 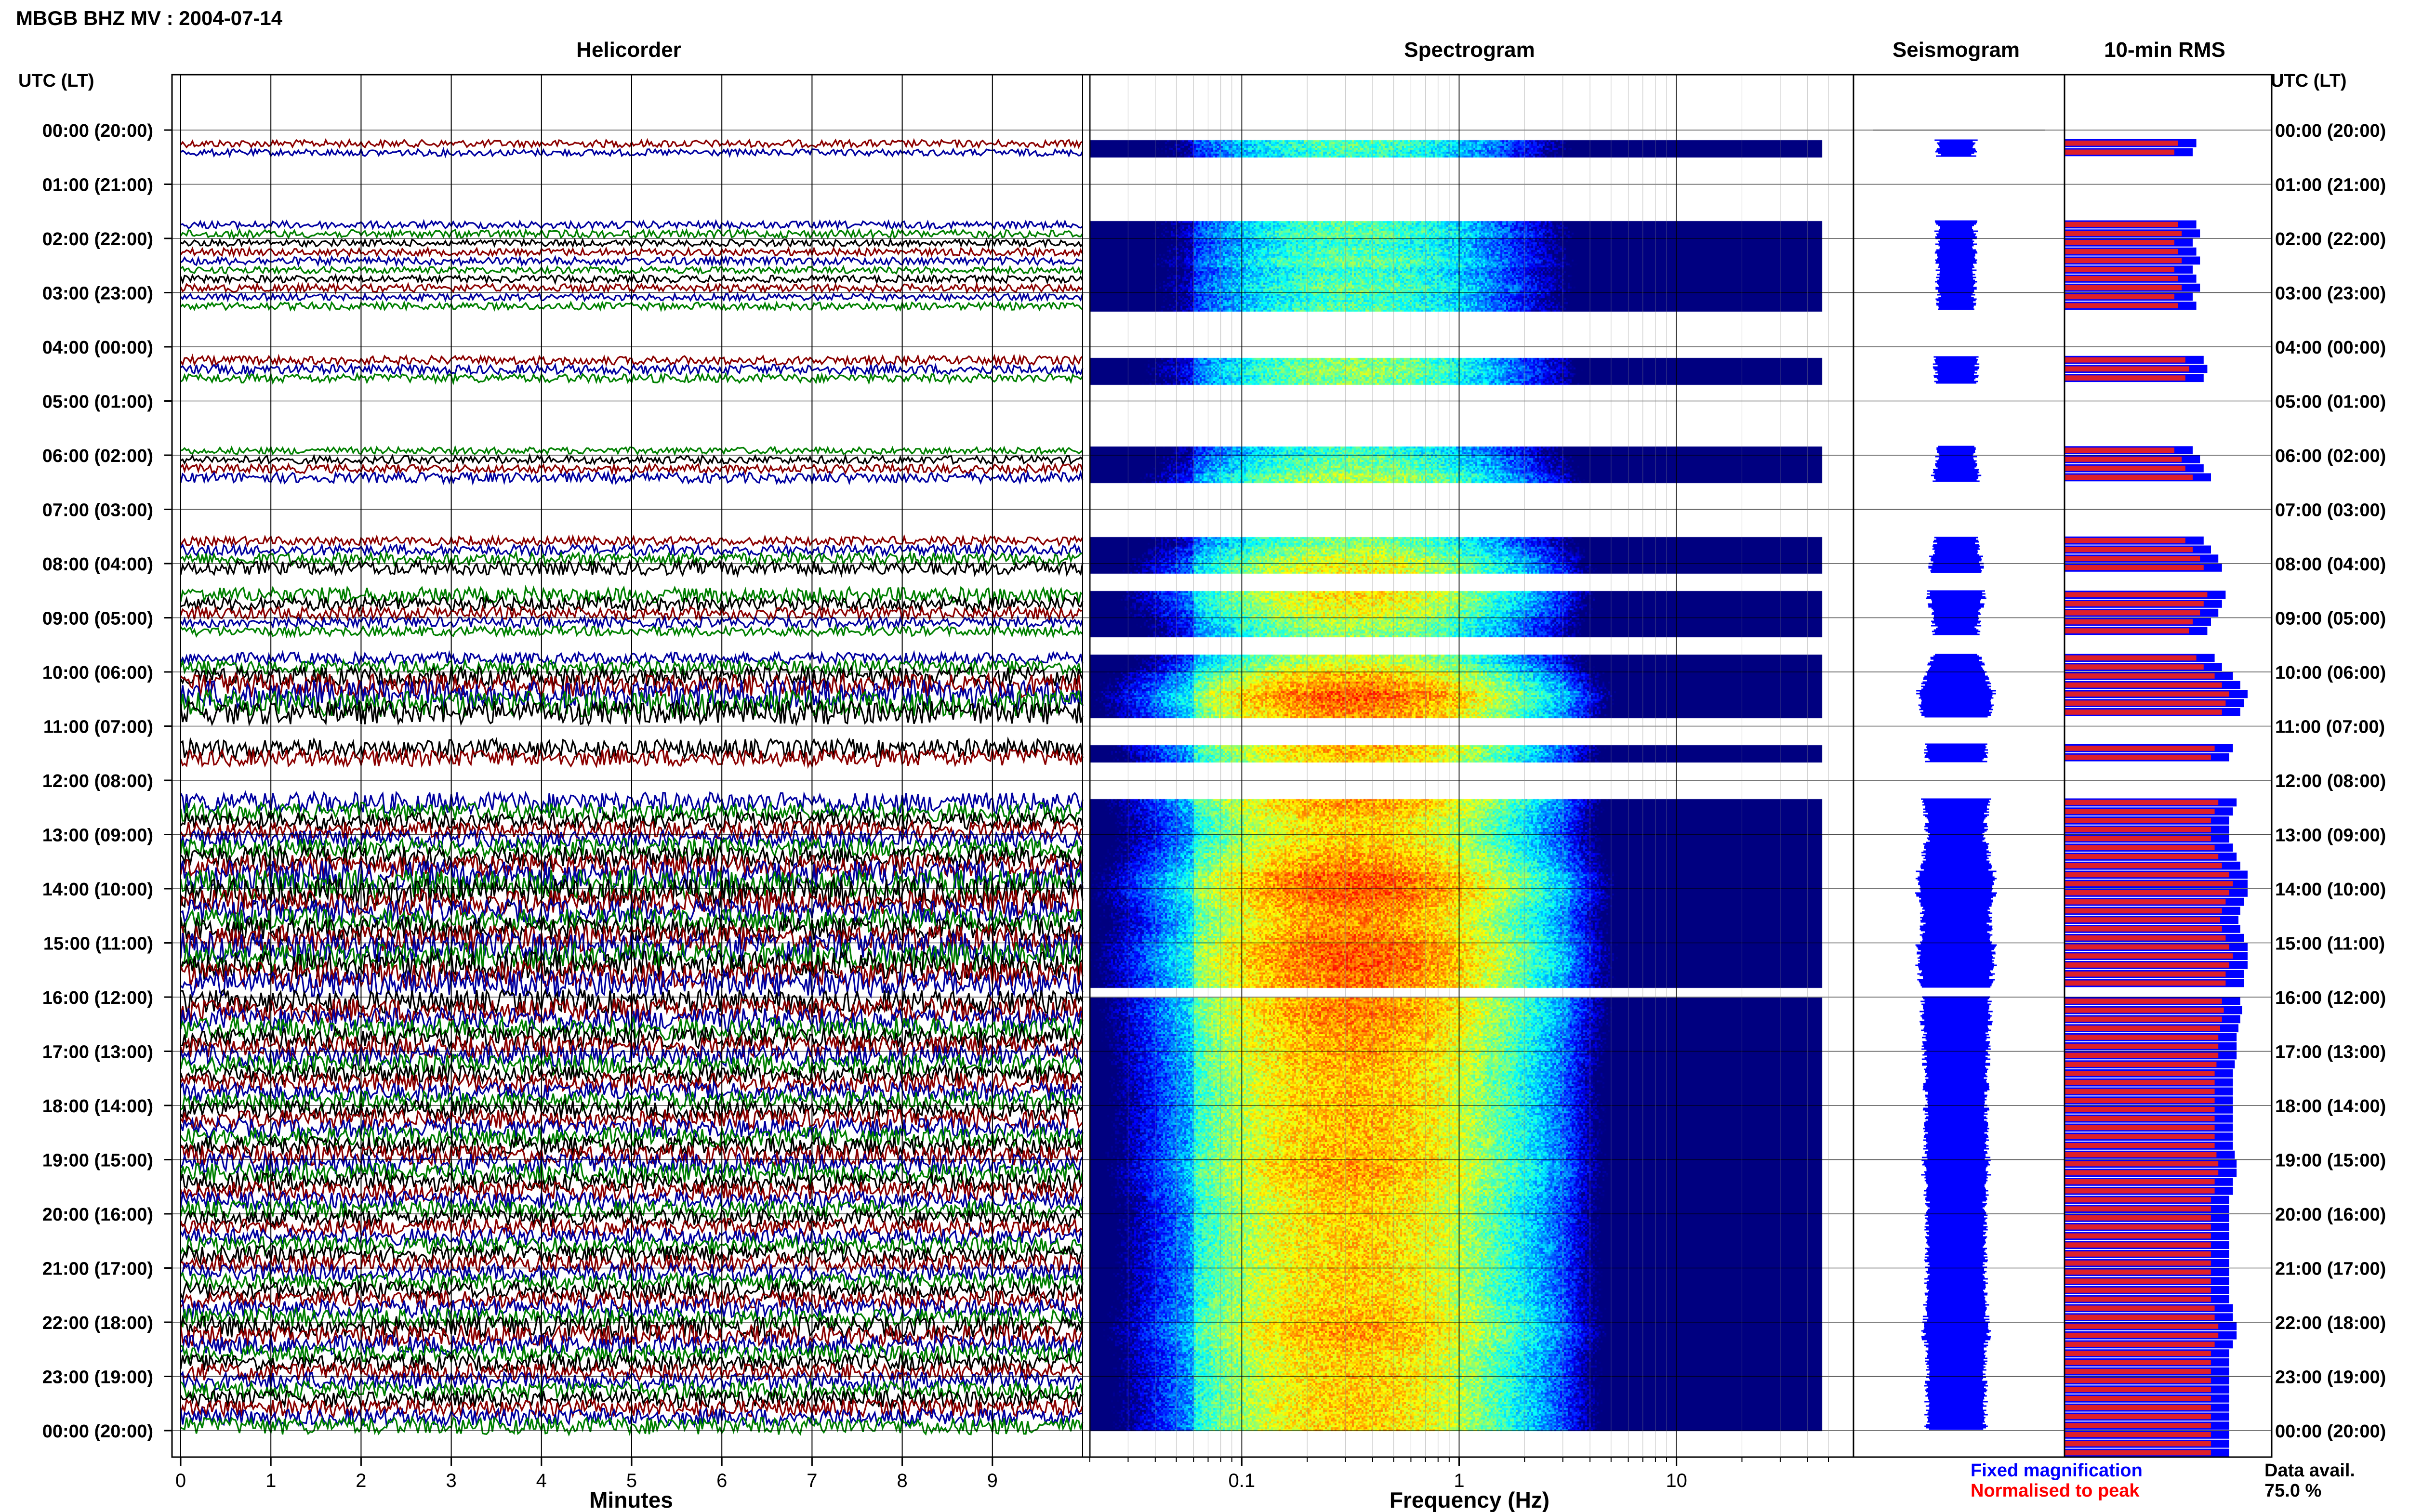 What do you see at coordinates (97, 890) in the screenshot?
I see `time-tick-label-left: 14:00 (10:00)` at bounding box center [97, 890].